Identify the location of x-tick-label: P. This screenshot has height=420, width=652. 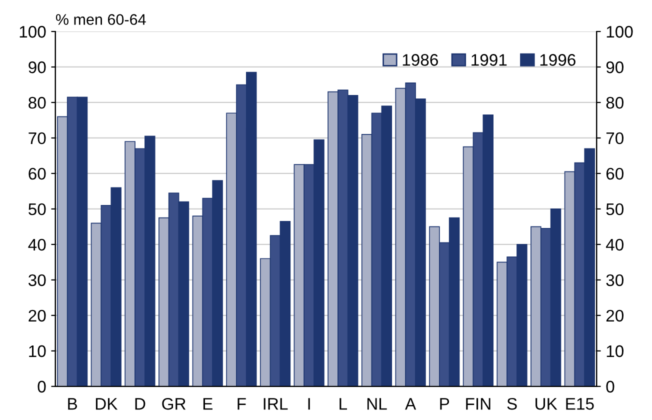
(445, 404).